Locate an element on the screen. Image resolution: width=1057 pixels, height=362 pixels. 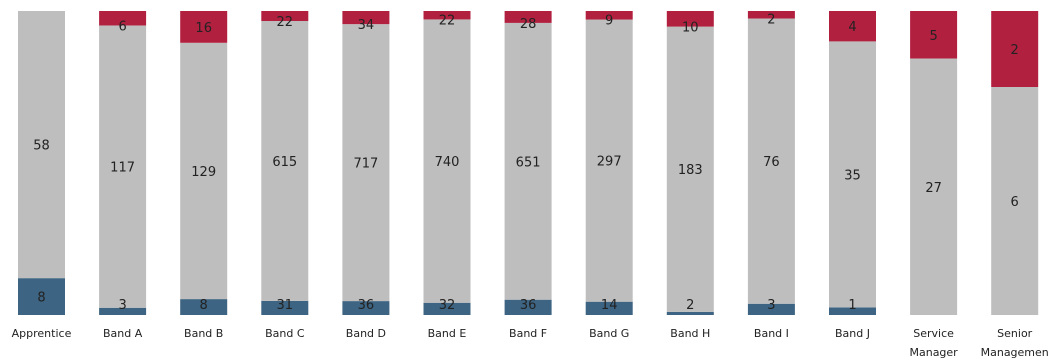
category-label-1: Band A is located at coordinates (123, 333).